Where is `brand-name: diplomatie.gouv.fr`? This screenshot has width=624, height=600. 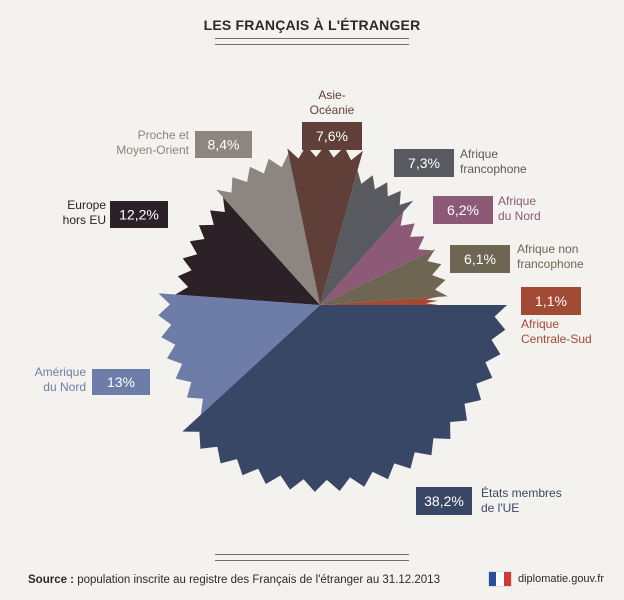 brand-name: diplomatie.gouv.fr is located at coordinates (561, 579).